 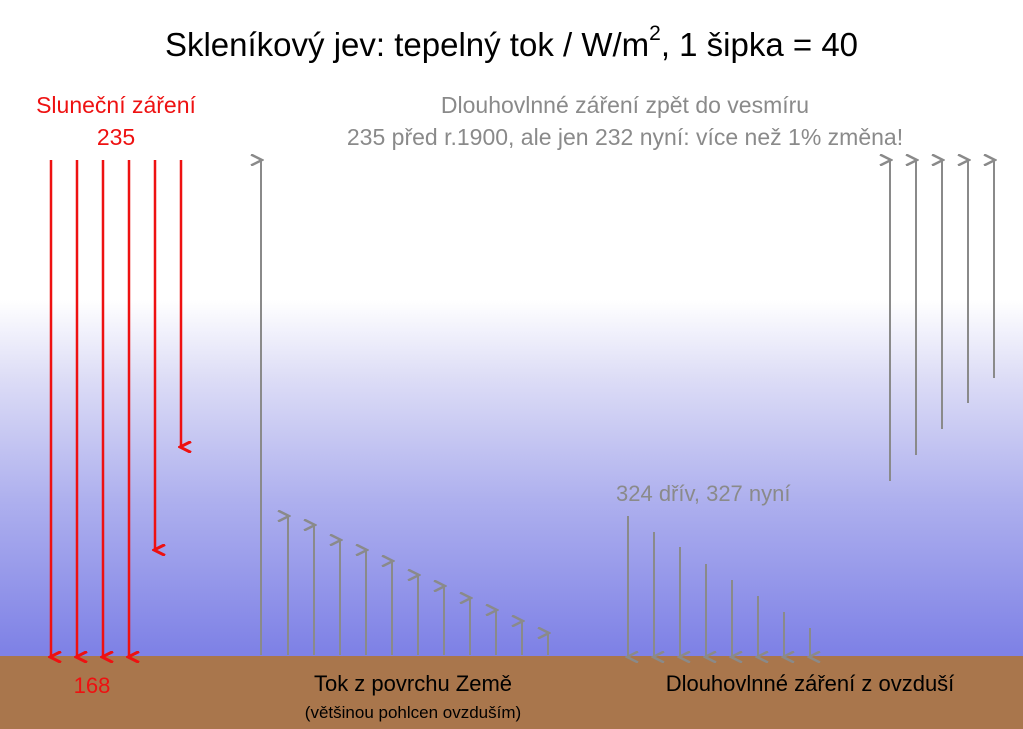 What do you see at coordinates (413, 712) in the screenshot?
I see `surface-flux-note: (většinou pohlcen ovzduším)` at bounding box center [413, 712].